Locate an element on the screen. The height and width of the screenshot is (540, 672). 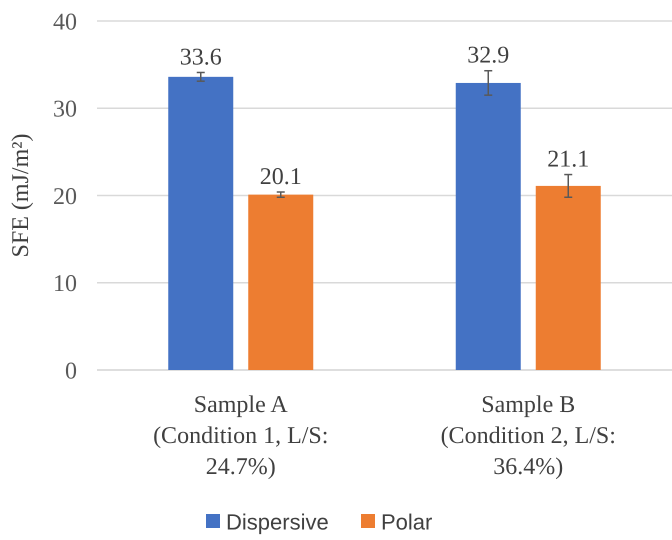
x-tick-label: Sample A (Condition 1, L/S: 24.7%) is located at coordinates (240, 436).